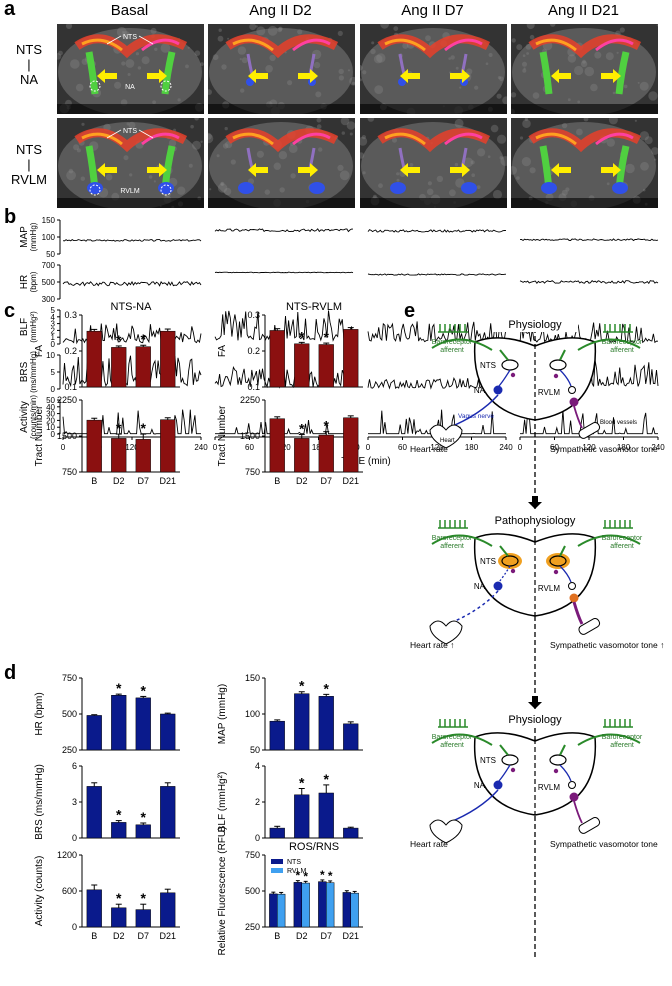  I want to click on annotation-target: RVLM, so click(129, 191).